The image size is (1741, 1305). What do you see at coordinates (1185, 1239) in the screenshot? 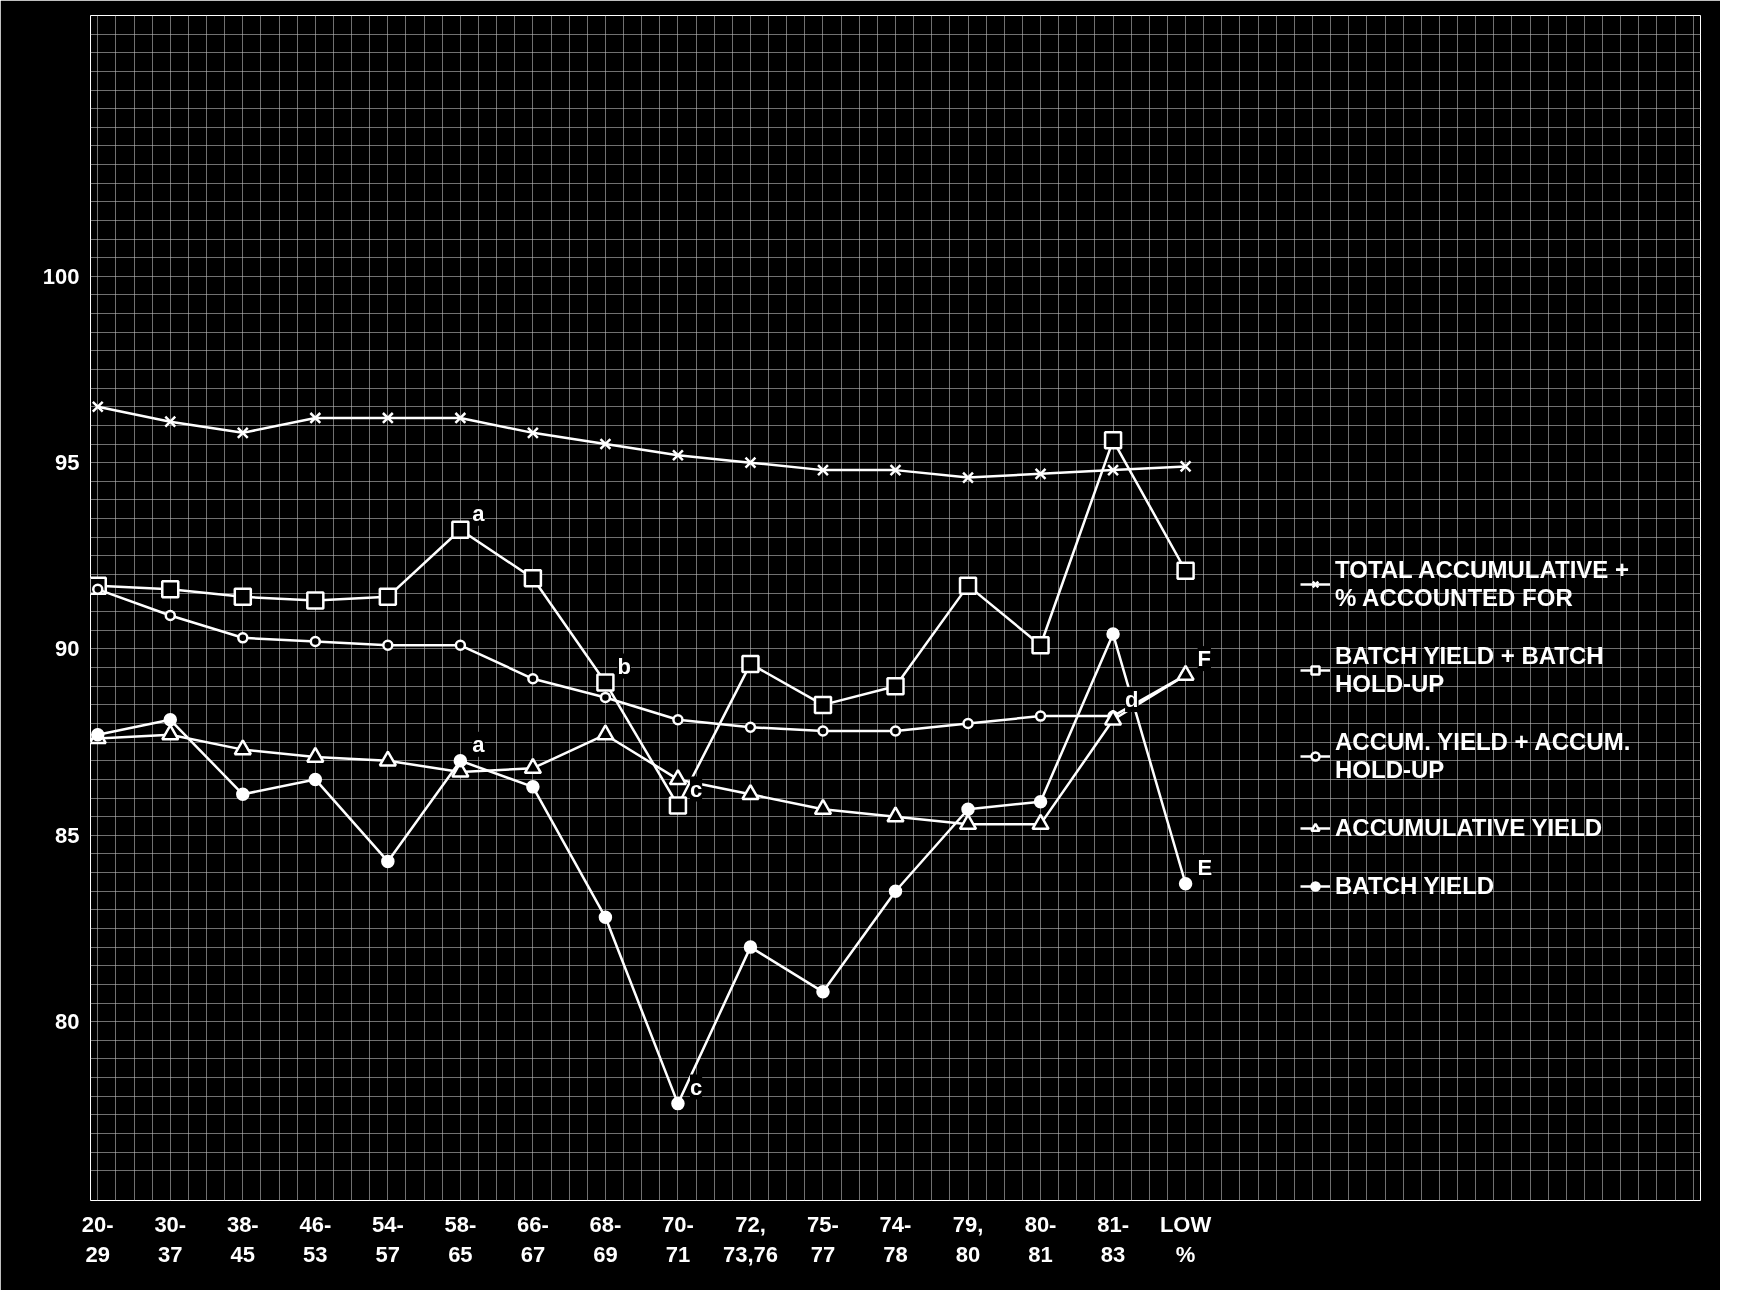
I see `x-tick-label: LOW %` at bounding box center [1185, 1239].